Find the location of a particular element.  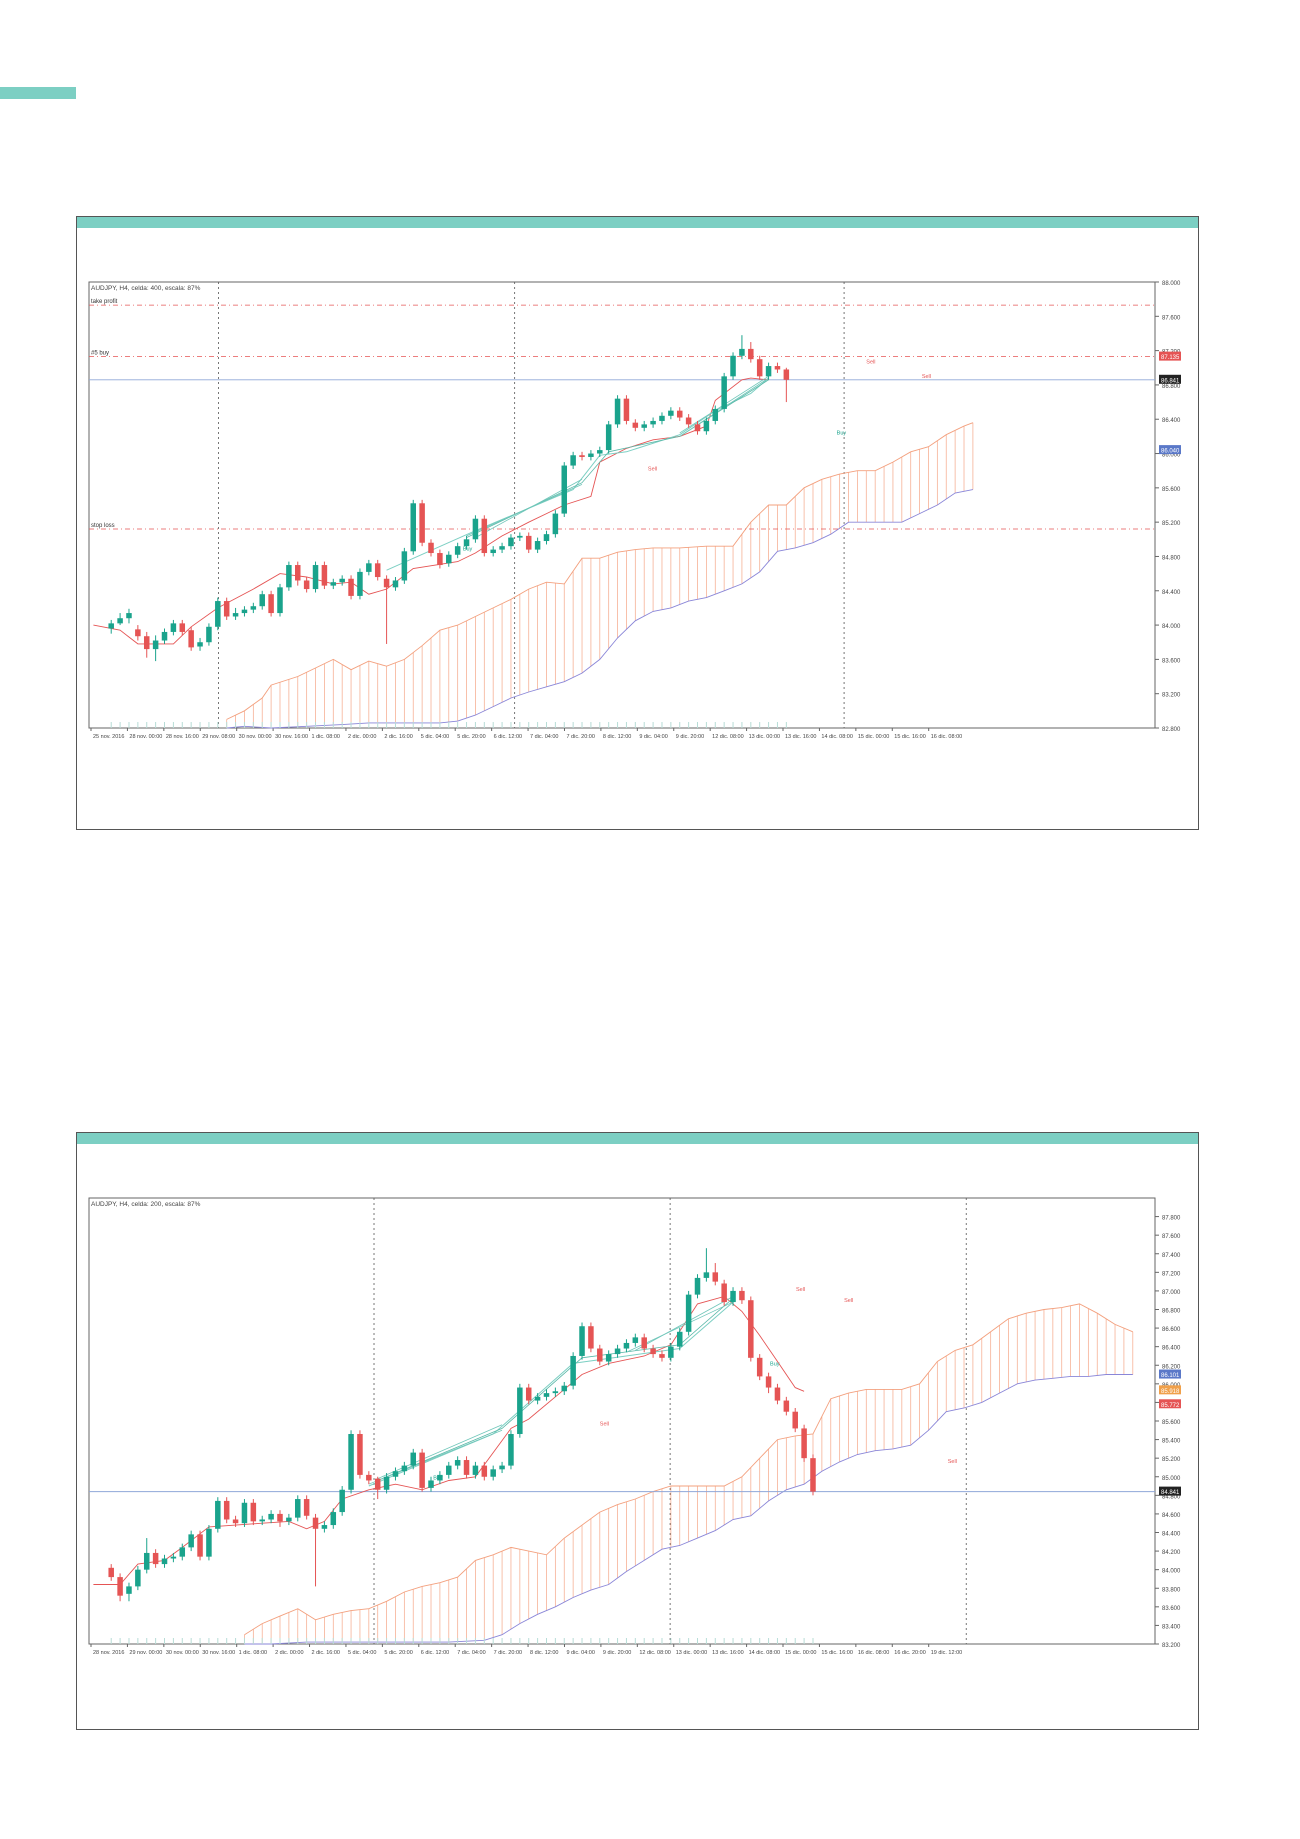

senkou-span-a is located at coordinates (688, 1469).